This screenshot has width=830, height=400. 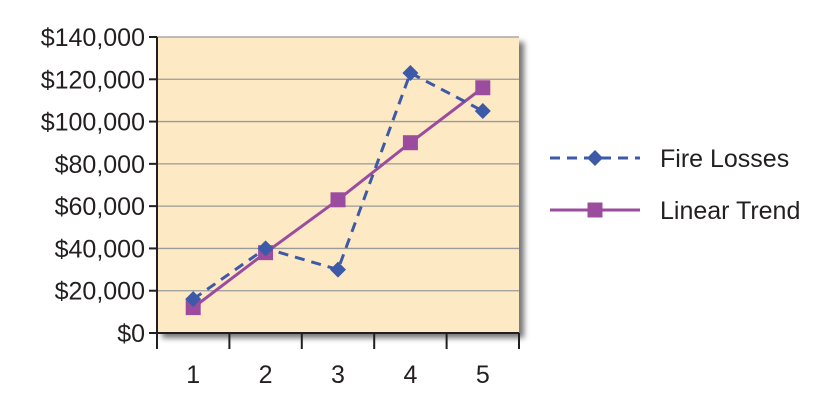 I want to click on x-tick-label: 3, so click(x=338, y=375).